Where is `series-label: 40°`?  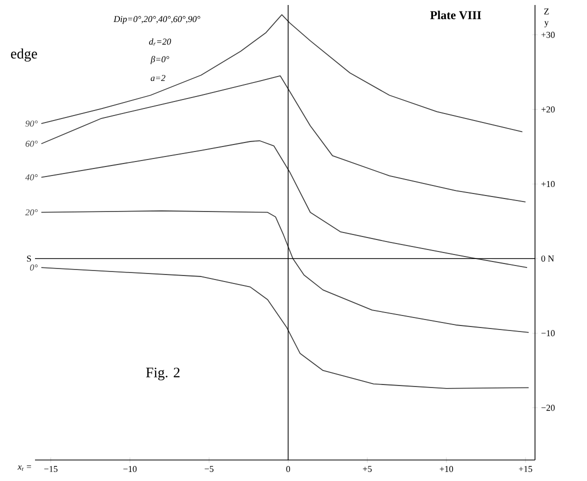
series-label: 40° is located at coordinates (31, 177).